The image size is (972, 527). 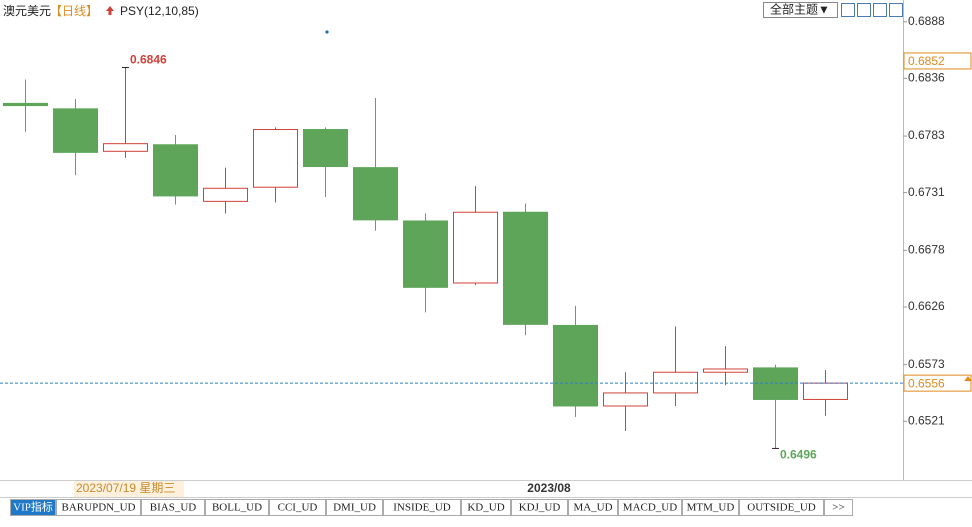 What do you see at coordinates (872, 10) in the screenshot?
I see `nav-buttons` at bounding box center [872, 10].